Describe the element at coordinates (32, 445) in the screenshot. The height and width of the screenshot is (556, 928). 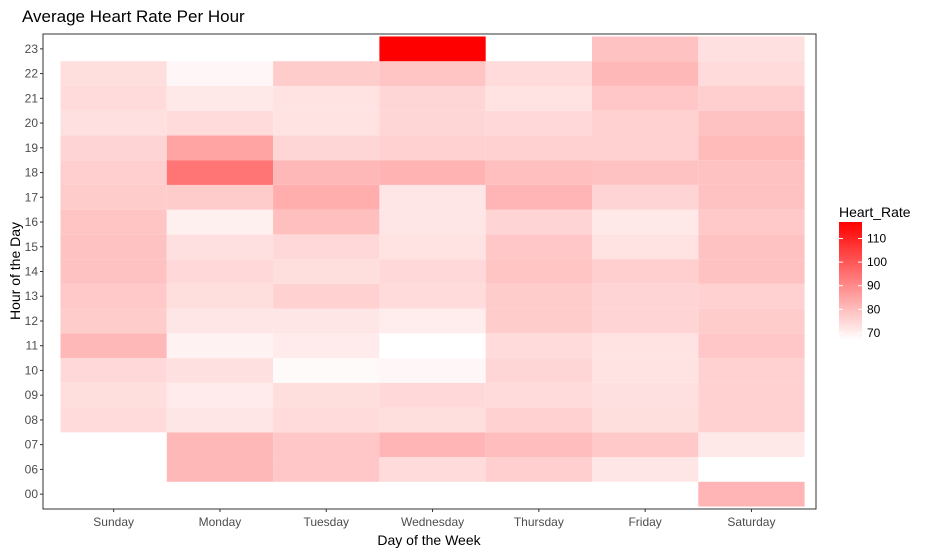
I see `y-tick-label: 07` at that location.